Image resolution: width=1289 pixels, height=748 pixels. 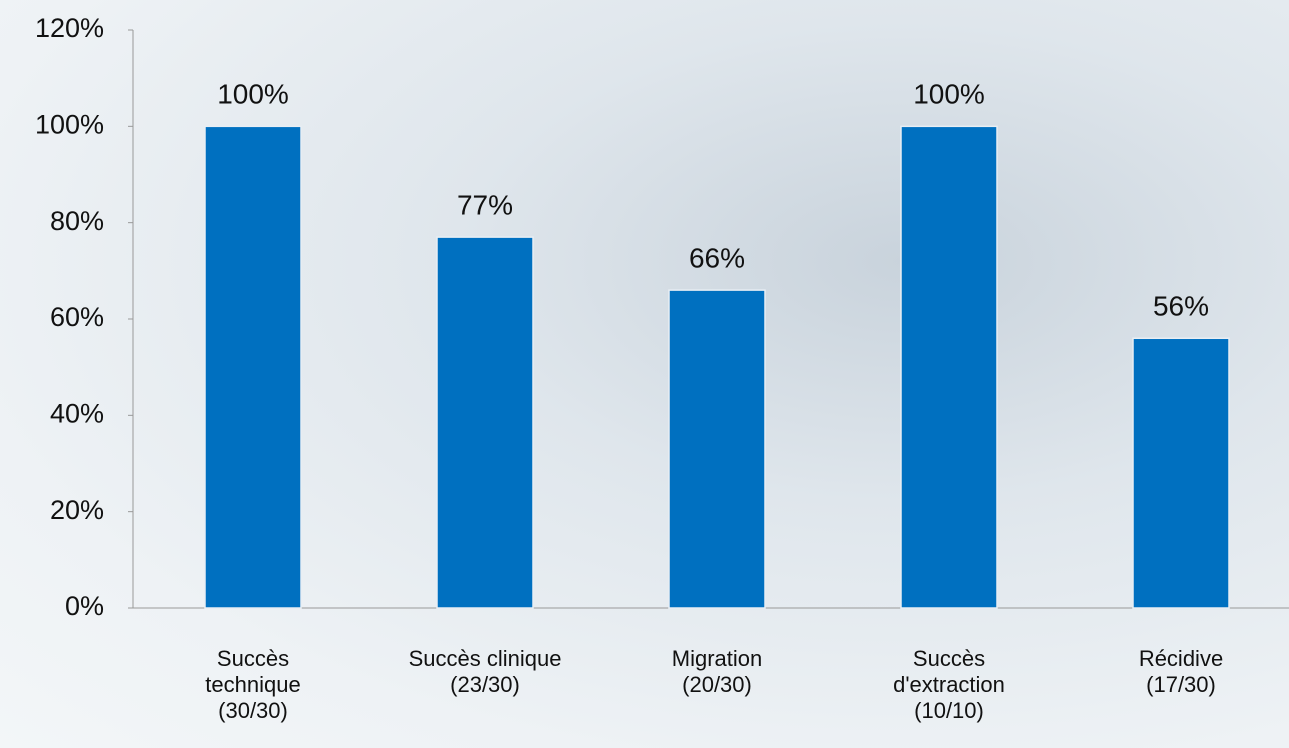 What do you see at coordinates (77, 510) in the screenshot?
I see `y-tick-label: 20%` at bounding box center [77, 510].